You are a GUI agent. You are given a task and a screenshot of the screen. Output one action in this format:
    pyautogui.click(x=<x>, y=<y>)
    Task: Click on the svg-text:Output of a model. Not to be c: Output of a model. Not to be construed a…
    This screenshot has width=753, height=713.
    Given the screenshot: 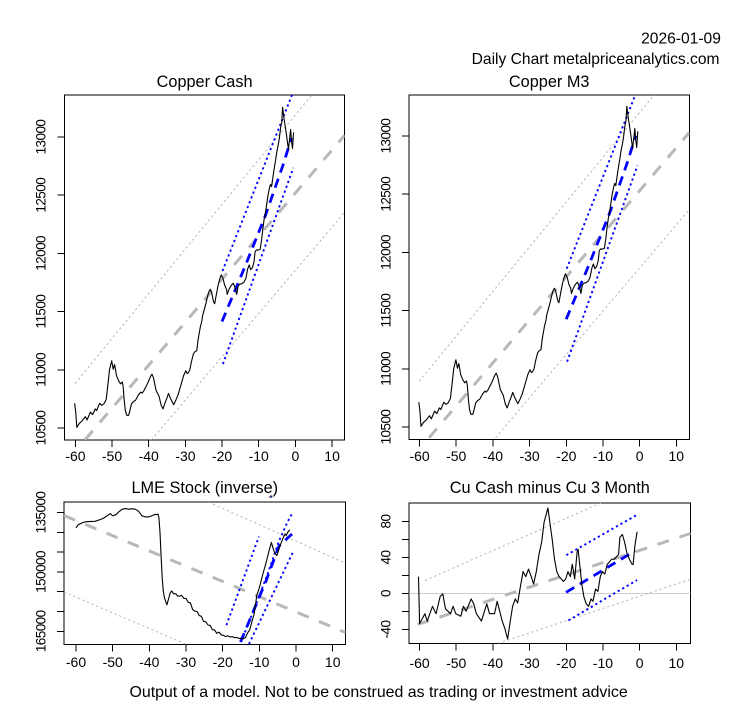 What is the action you would take?
    pyautogui.click(x=379, y=692)
    